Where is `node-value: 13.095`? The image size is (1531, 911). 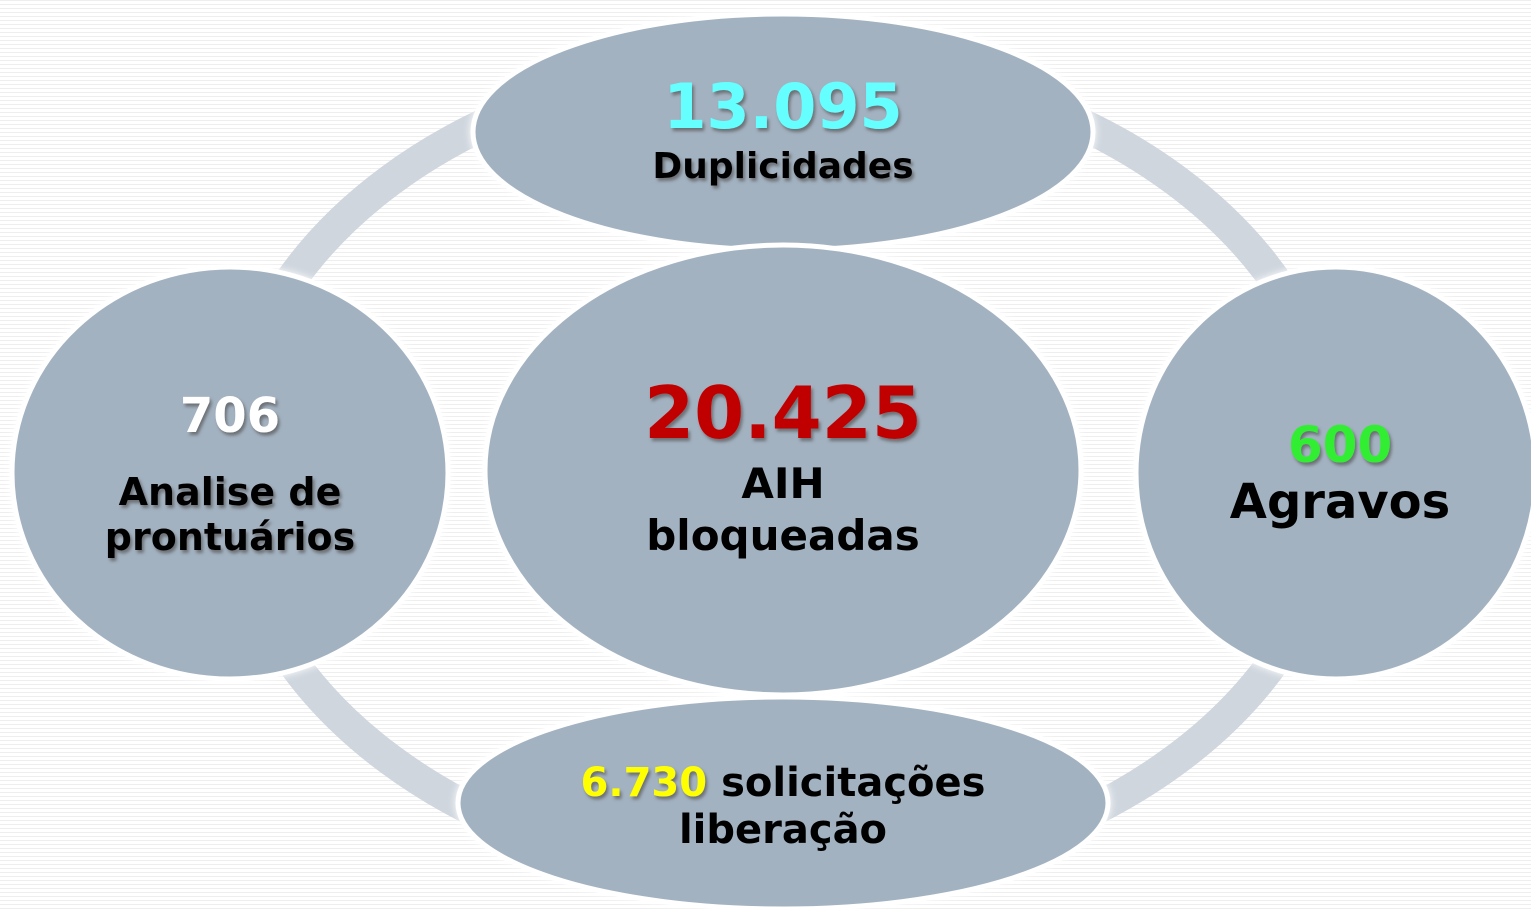 node-value: 13.095 is located at coordinates (782, 106).